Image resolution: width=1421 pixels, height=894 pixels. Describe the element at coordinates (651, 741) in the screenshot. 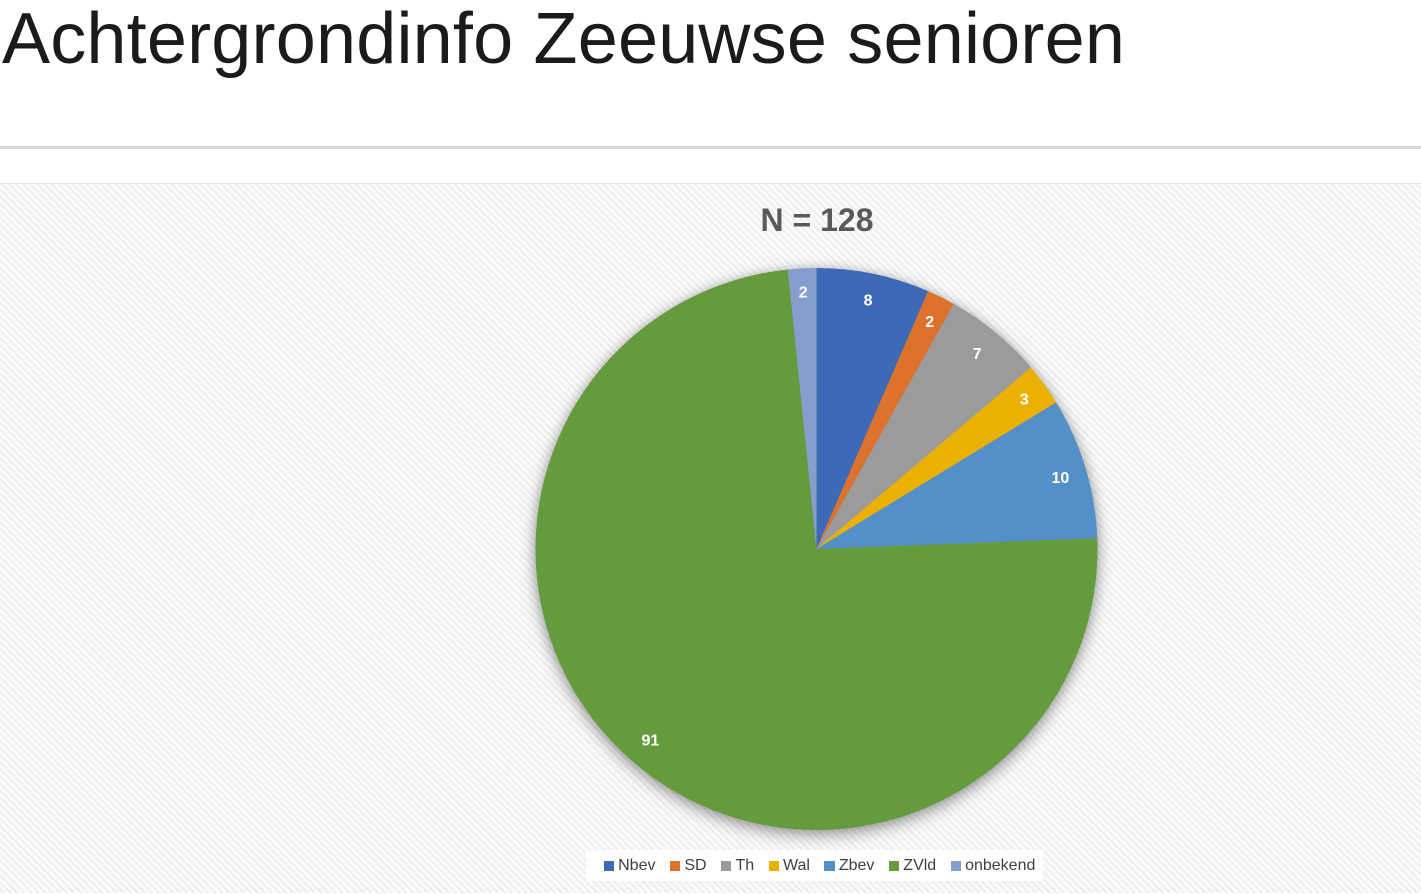

I see `svg-text: 91` at that location.